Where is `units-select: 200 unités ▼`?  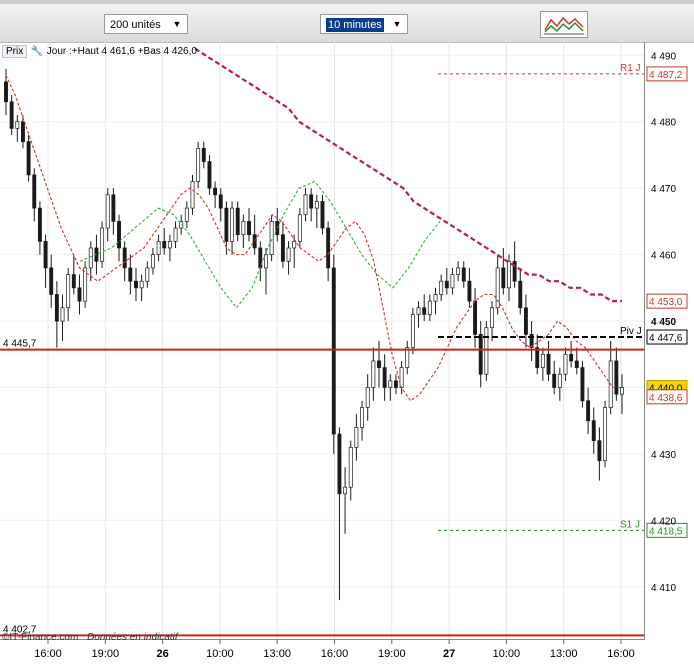 units-select: 200 unités ▼ is located at coordinates (146, 24).